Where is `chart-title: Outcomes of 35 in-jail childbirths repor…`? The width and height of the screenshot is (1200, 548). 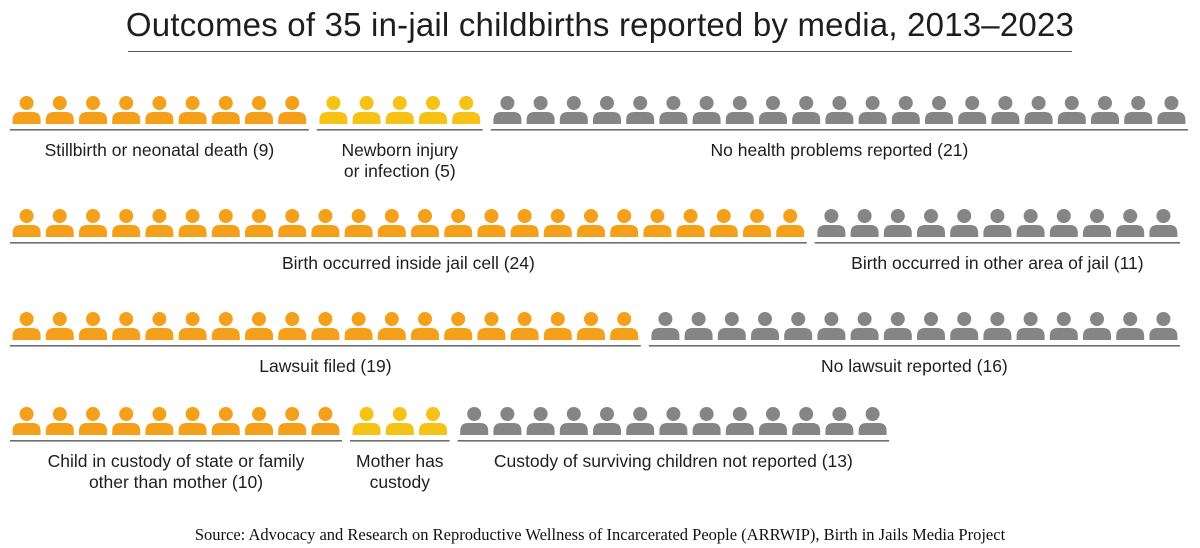 chart-title: Outcomes of 35 in-jail childbirths repor… is located at coordinates (600, 24).